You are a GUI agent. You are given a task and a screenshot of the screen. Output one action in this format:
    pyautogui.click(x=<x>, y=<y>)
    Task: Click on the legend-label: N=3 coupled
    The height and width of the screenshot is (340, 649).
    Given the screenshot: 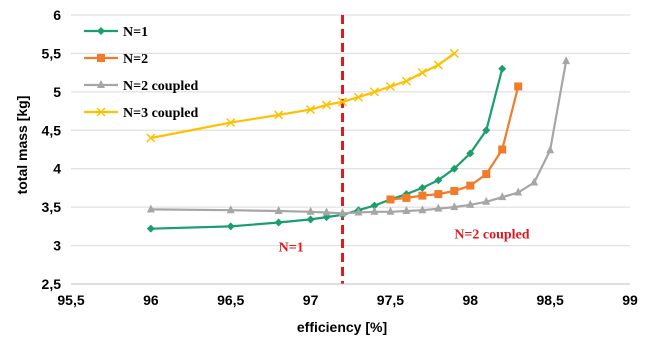 What is the action you would take?
    pyautogui.click(x=160, y=113)
    